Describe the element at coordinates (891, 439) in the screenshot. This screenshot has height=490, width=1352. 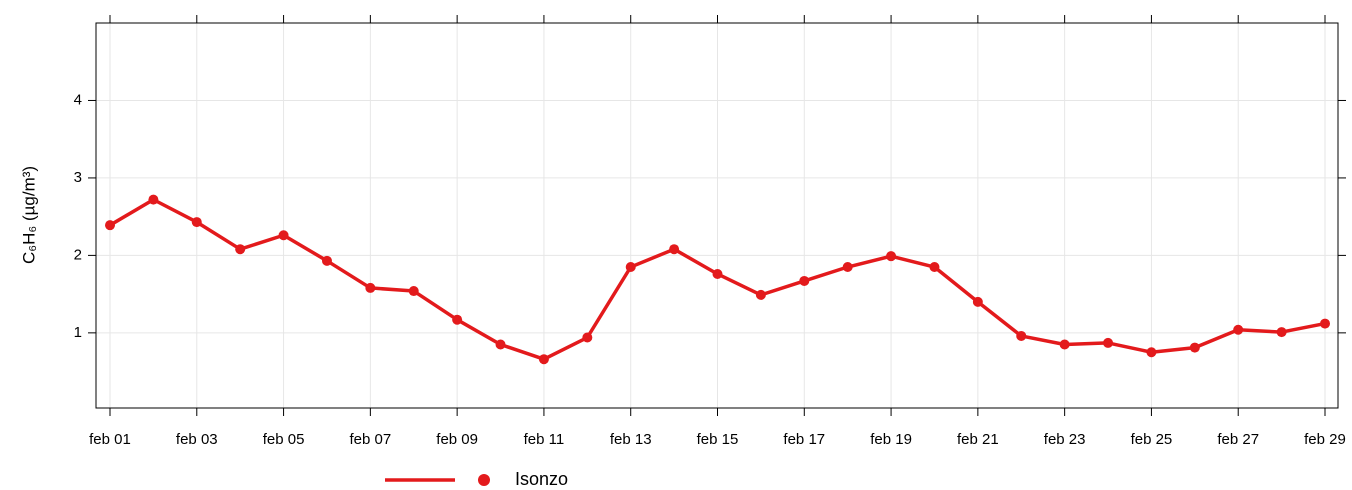
I see `x-tick-label: feb 19` at that location.